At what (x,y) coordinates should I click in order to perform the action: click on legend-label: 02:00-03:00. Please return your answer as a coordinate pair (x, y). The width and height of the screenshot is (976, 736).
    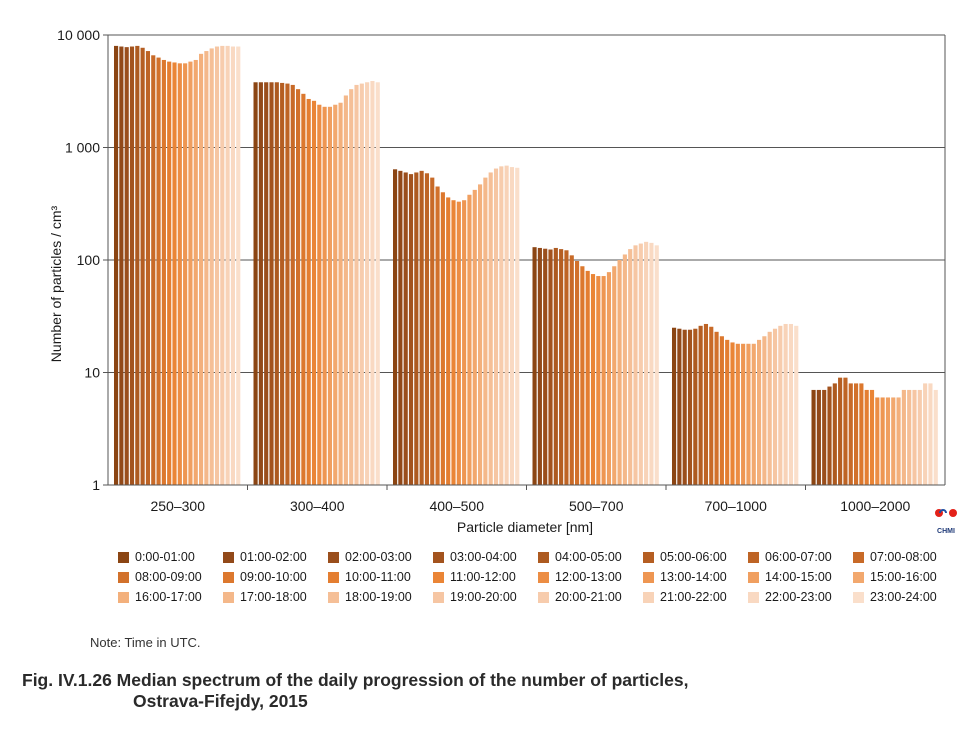
    Looking at the image, I should click on (378, 557).